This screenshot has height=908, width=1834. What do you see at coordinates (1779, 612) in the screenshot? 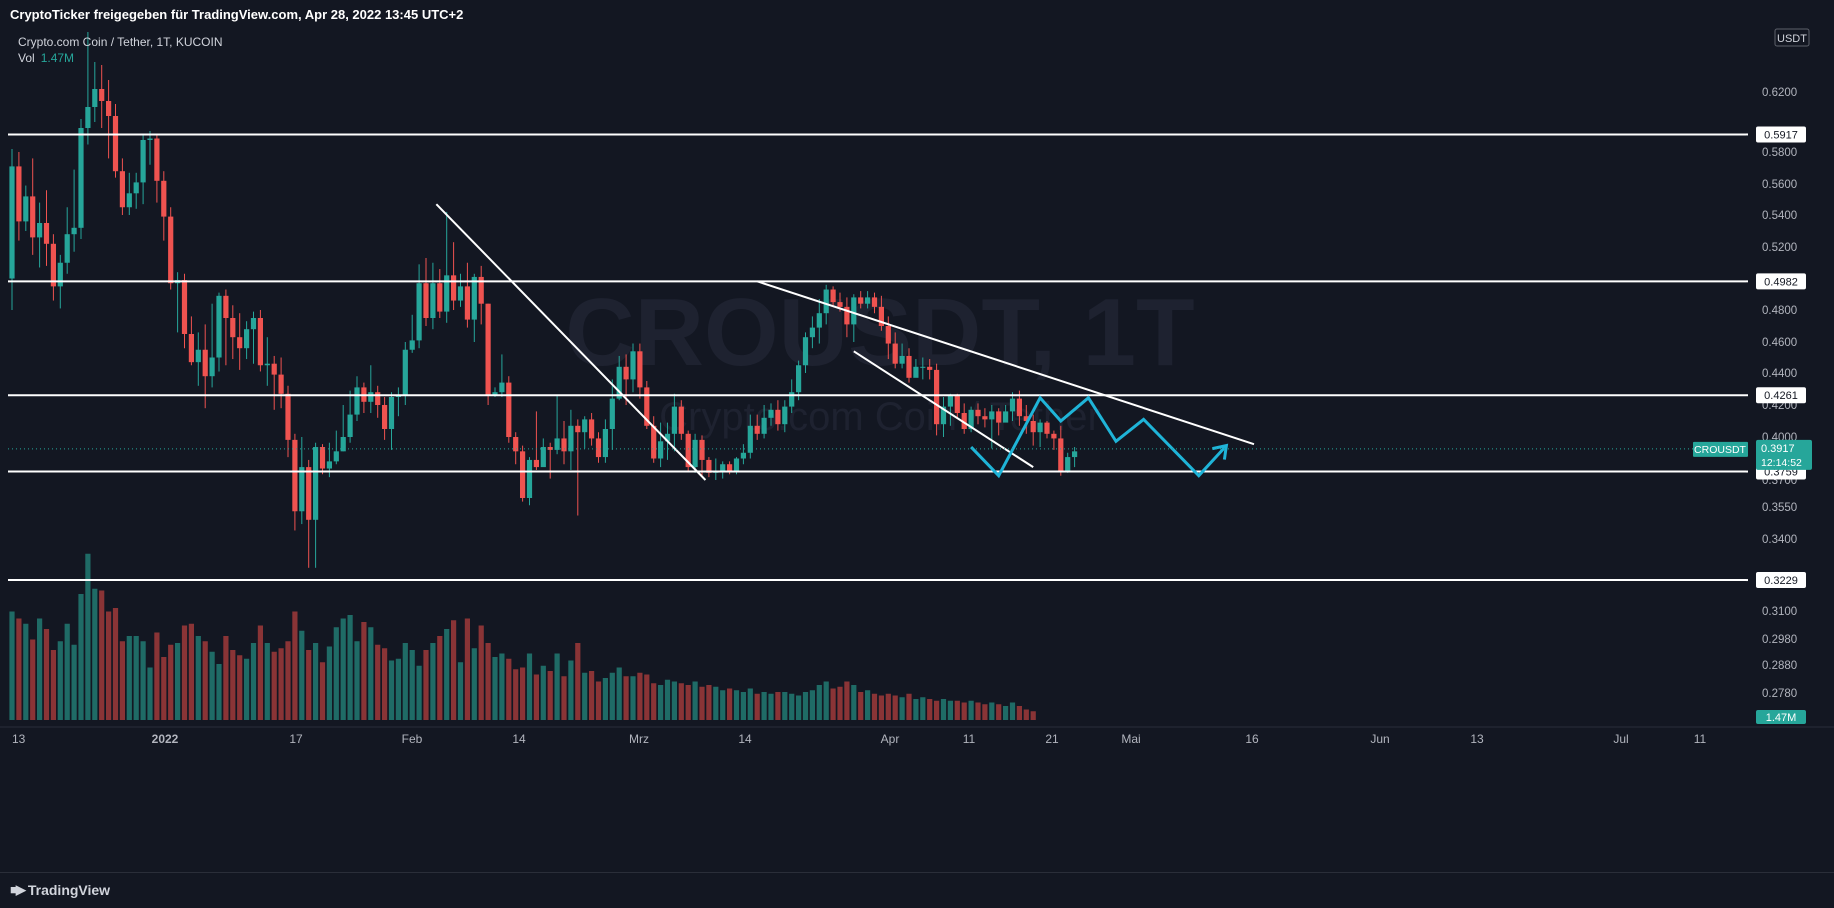
I see `price-tick-label: 0.3100` at bounding box center [1779, 612].